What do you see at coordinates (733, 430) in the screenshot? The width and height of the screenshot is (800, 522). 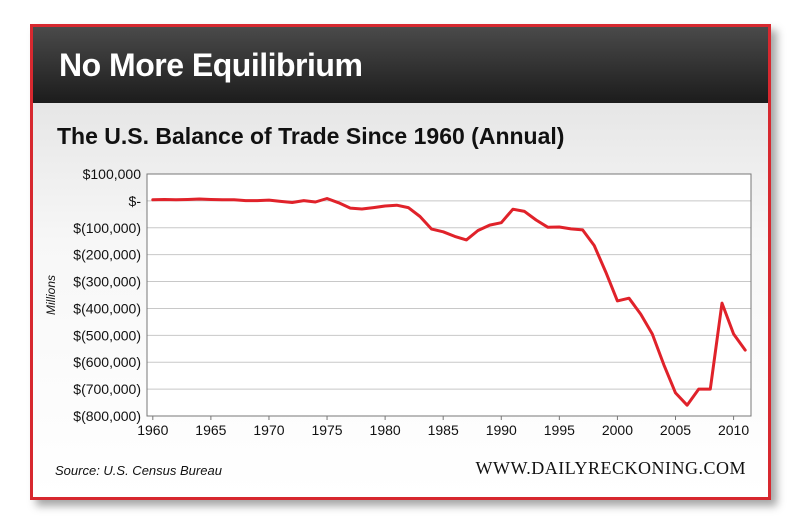 I see `x-tick-label: 2010` at bounding box center [733, 430].